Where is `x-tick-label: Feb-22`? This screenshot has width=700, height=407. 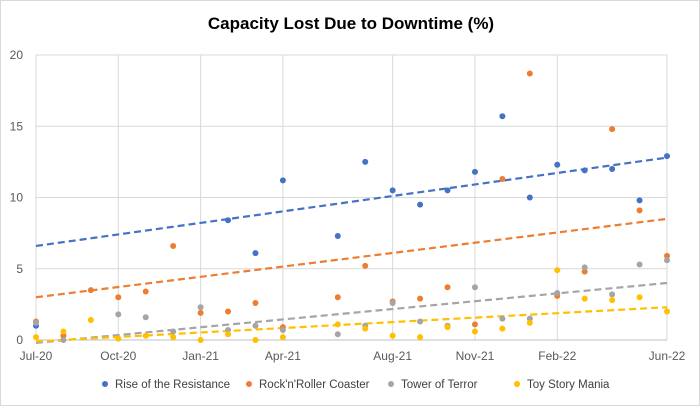
x-tick-label: Feb-22 is located at coordinates (557, 356).